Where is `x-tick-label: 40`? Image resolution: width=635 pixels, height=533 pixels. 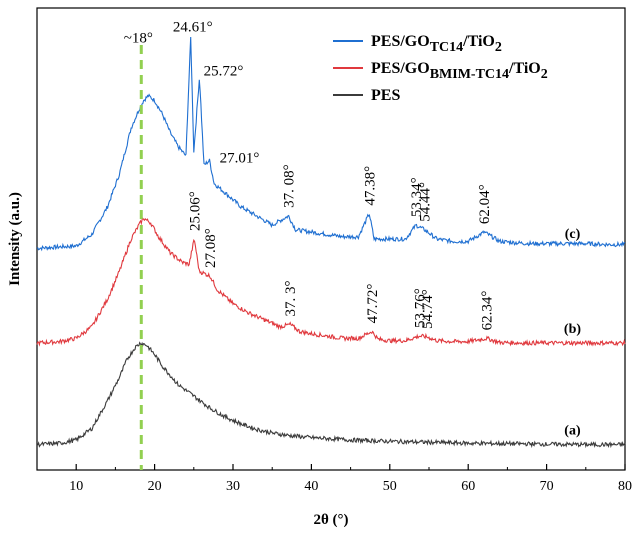
x-tick-label: 40 is located at coordinates (311, 486).